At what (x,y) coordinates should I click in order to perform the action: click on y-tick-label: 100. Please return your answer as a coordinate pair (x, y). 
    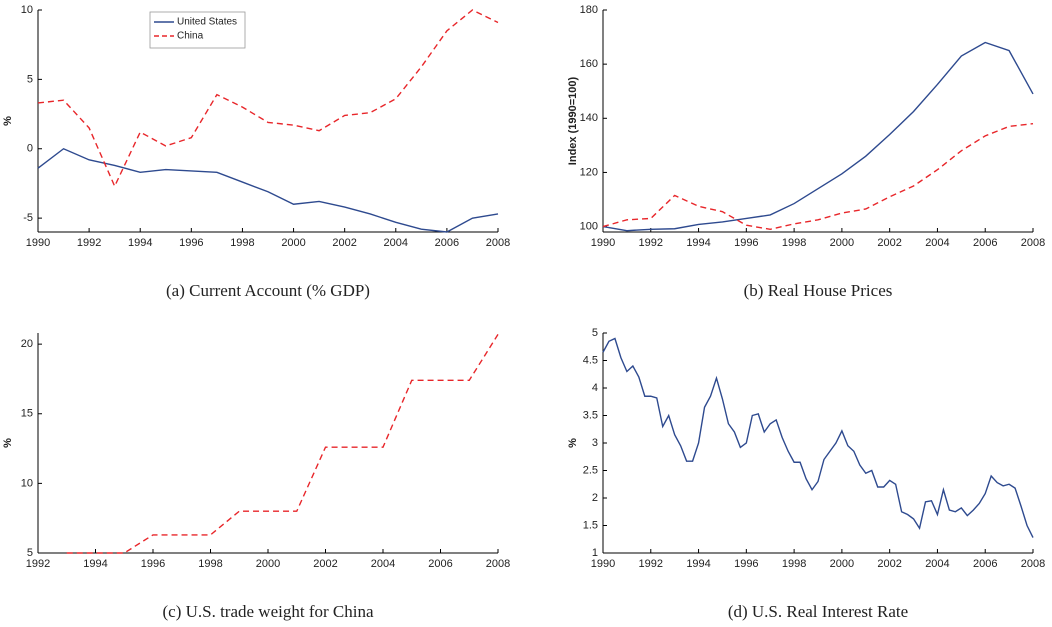
    Looking at the image, I should click on (589, 226).